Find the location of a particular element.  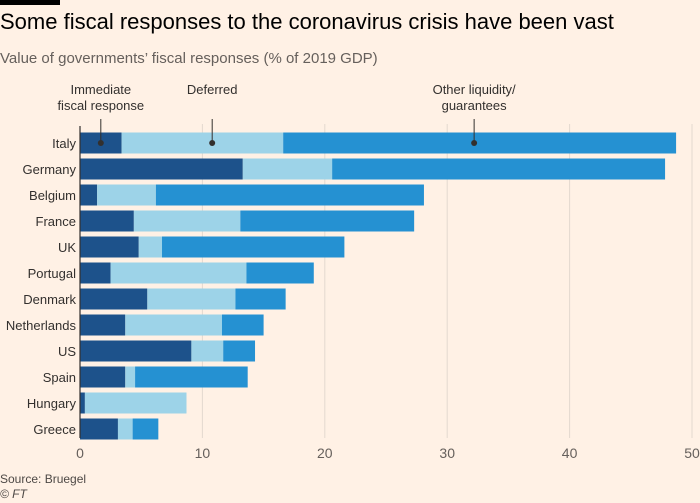

legend-label: Immediate is located at coordinates (100, 89).